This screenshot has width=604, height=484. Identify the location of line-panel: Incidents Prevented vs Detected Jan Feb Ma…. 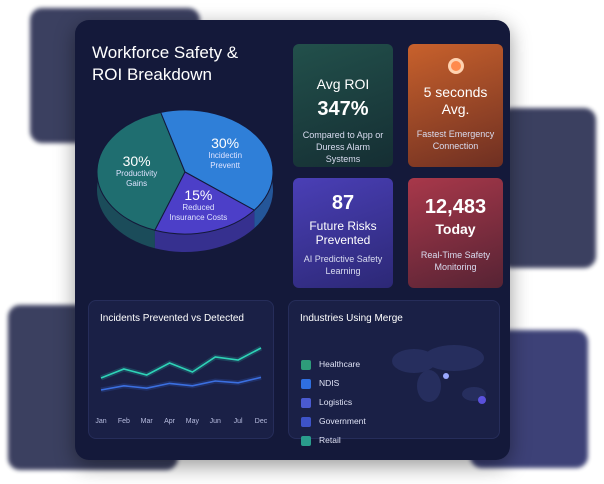
(181, 369).